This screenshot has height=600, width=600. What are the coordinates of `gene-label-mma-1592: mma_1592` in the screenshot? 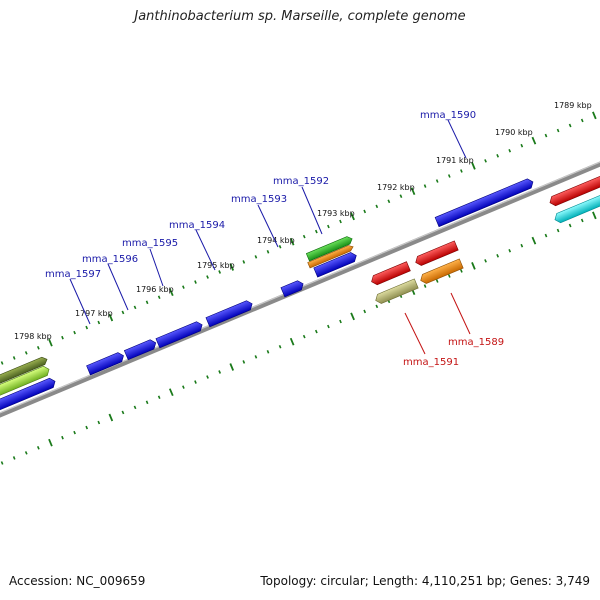 It's located at (301, 181).